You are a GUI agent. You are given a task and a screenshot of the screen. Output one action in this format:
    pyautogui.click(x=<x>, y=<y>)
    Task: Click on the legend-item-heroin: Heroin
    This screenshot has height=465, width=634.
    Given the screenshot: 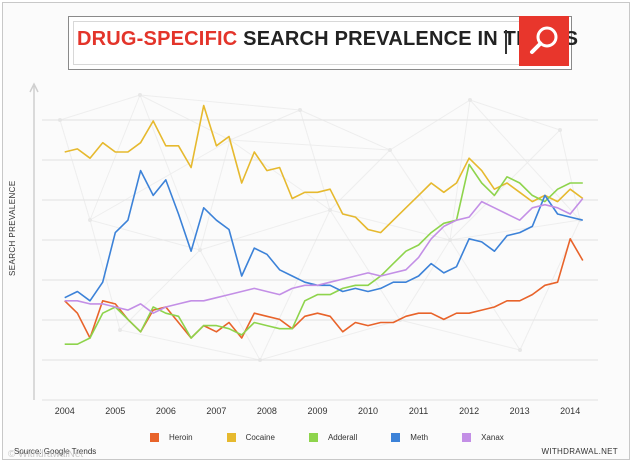 What is the action you would take?
    pyautogui.click(x=171, y=437)
    